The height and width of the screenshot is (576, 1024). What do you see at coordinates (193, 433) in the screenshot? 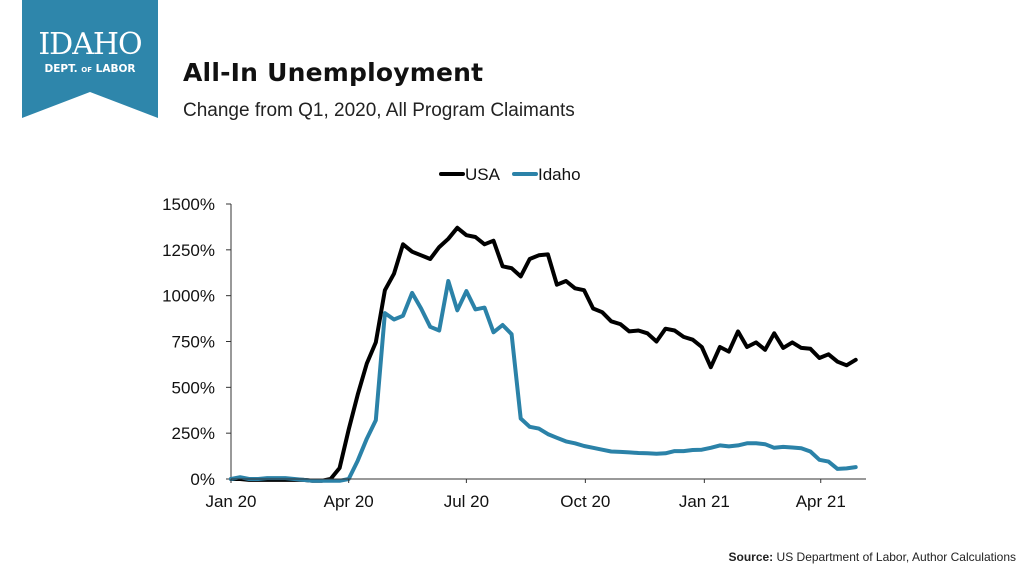
I see `y-tick-label: 250%` at bounding box center [193, 433].